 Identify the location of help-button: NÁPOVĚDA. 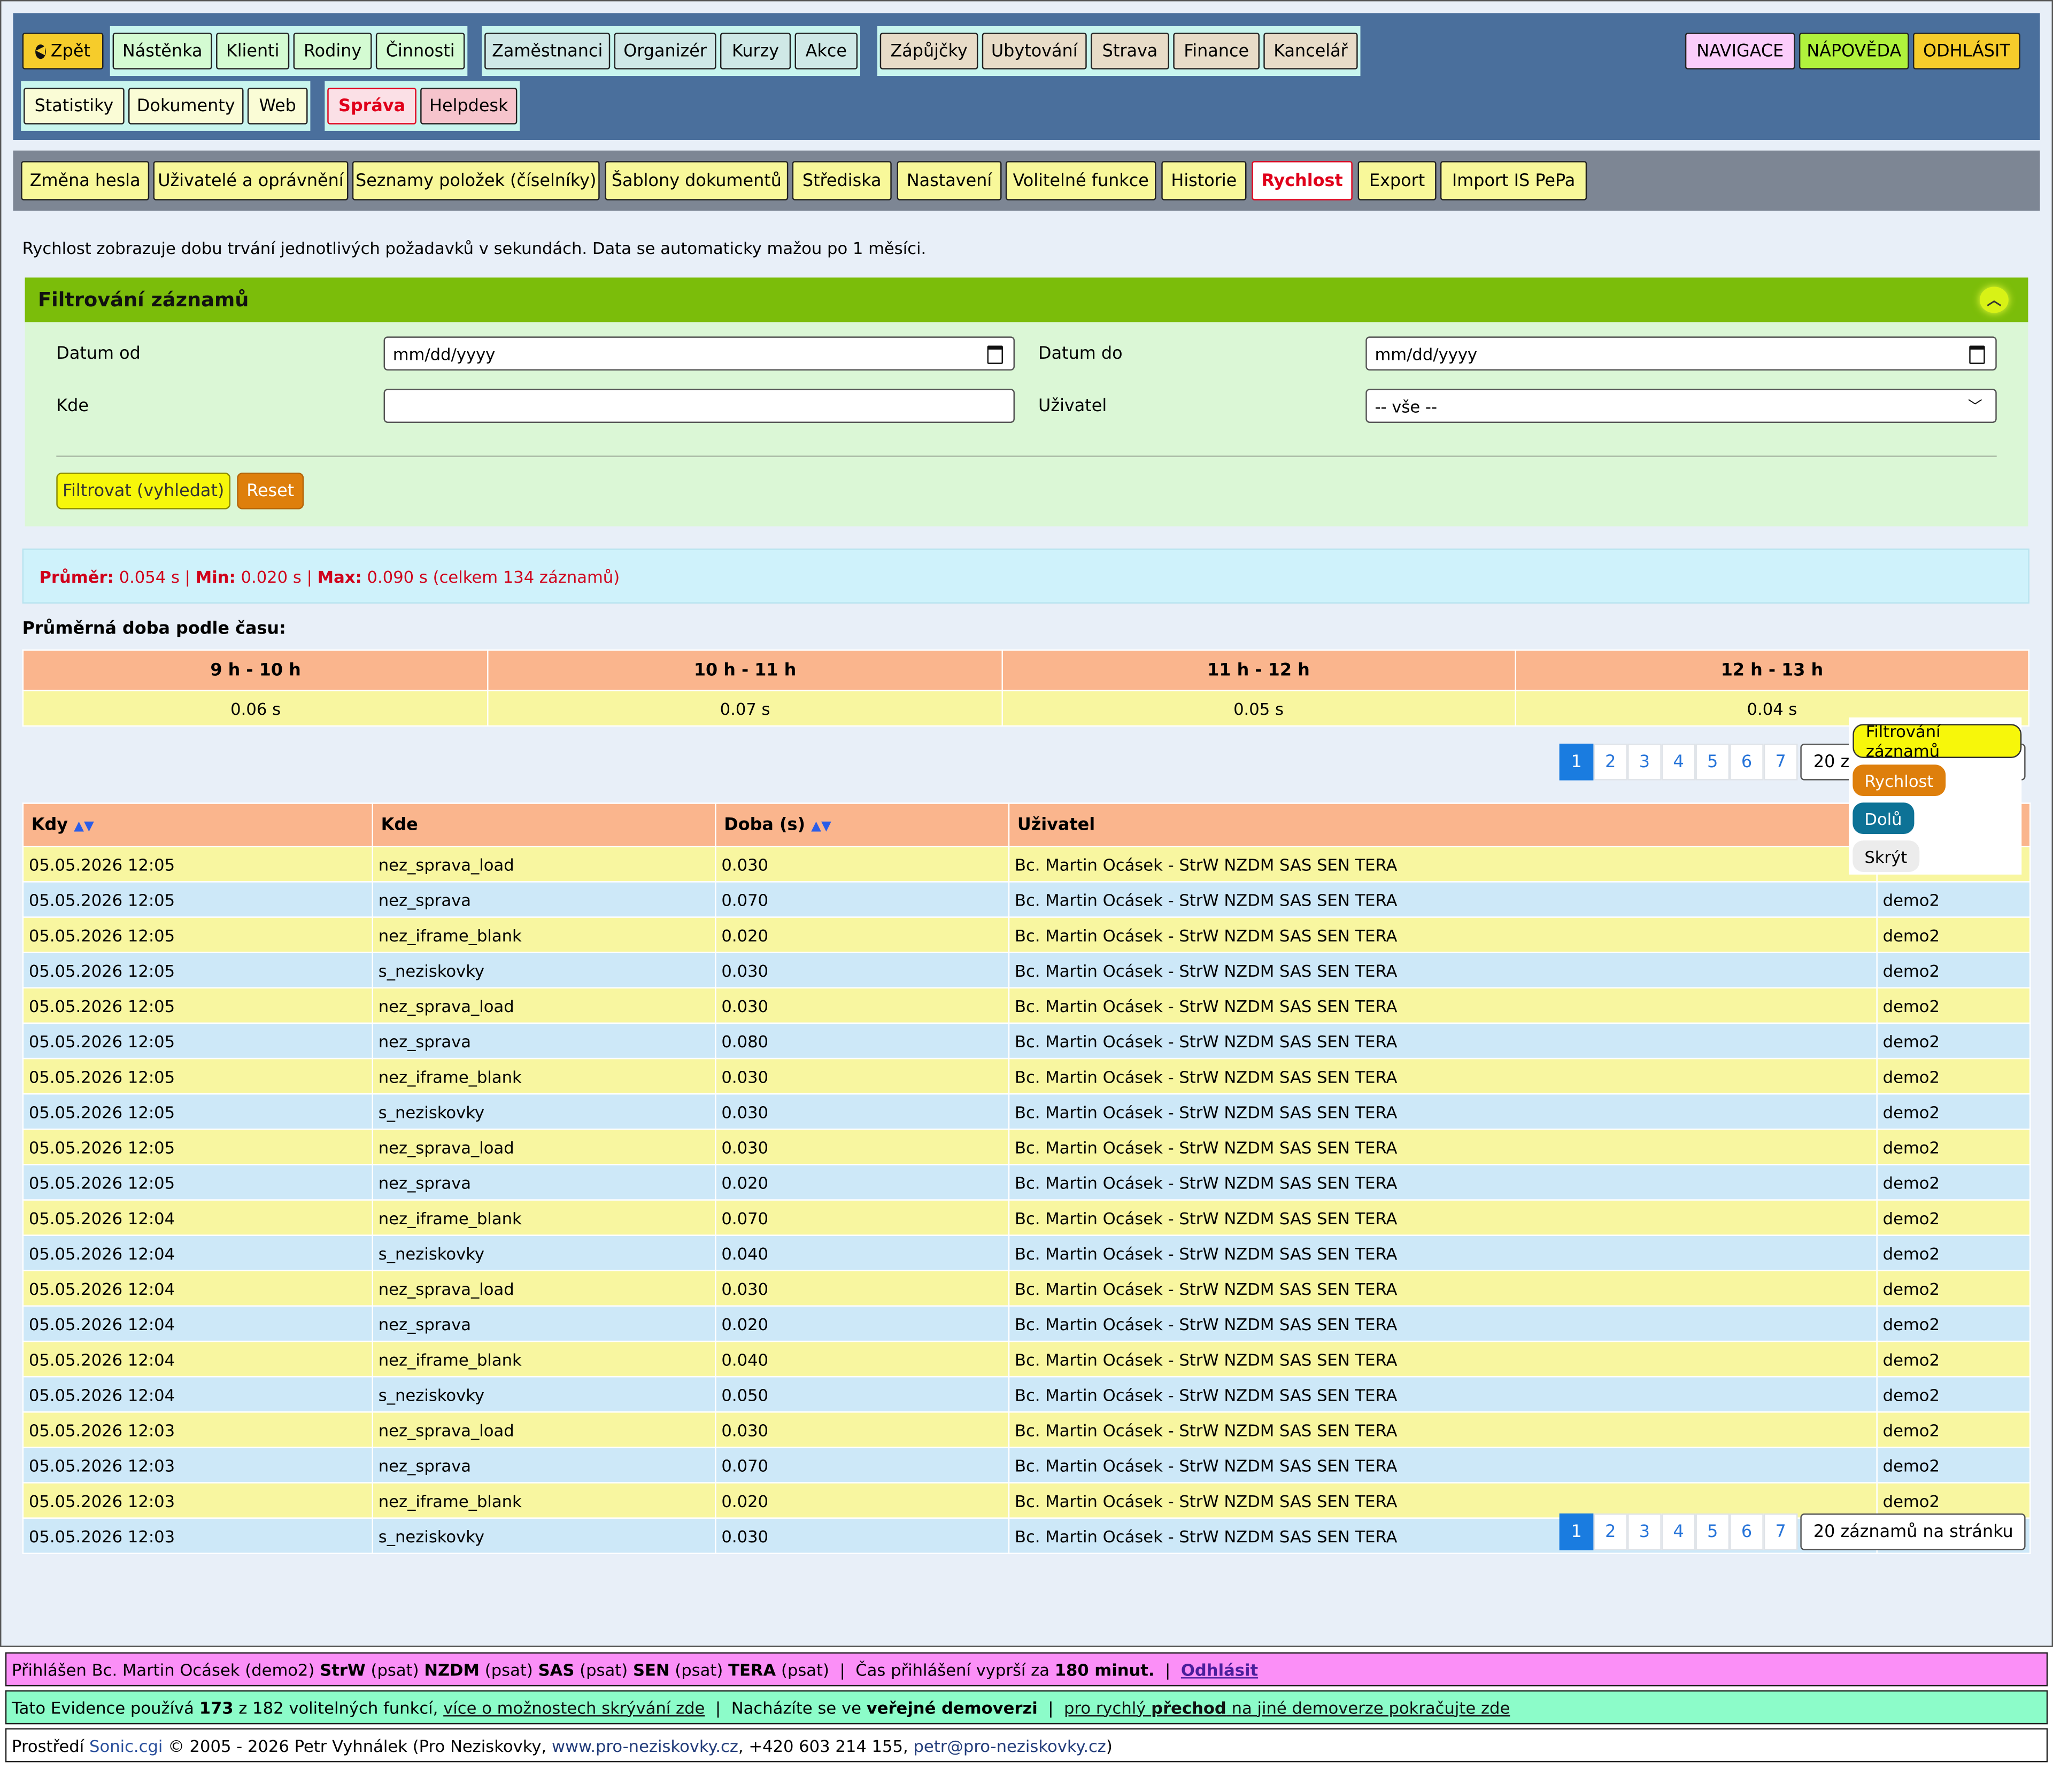
(1854, 51).